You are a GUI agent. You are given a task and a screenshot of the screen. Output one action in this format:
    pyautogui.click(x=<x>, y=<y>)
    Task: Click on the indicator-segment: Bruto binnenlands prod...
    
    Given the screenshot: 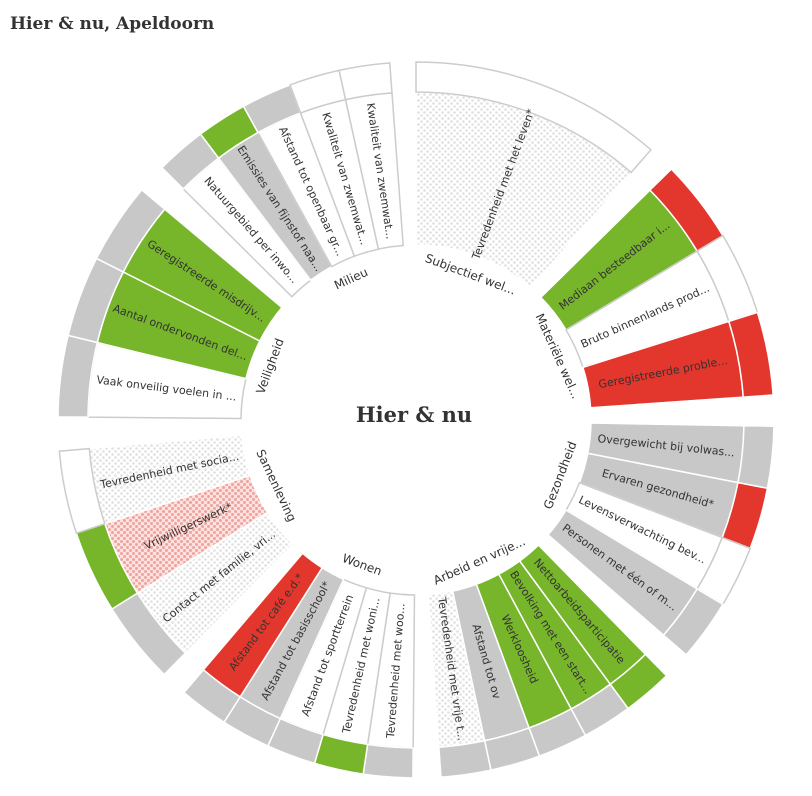 What is the action you would take?
    pyautogui.click(x=661, y=301)
    